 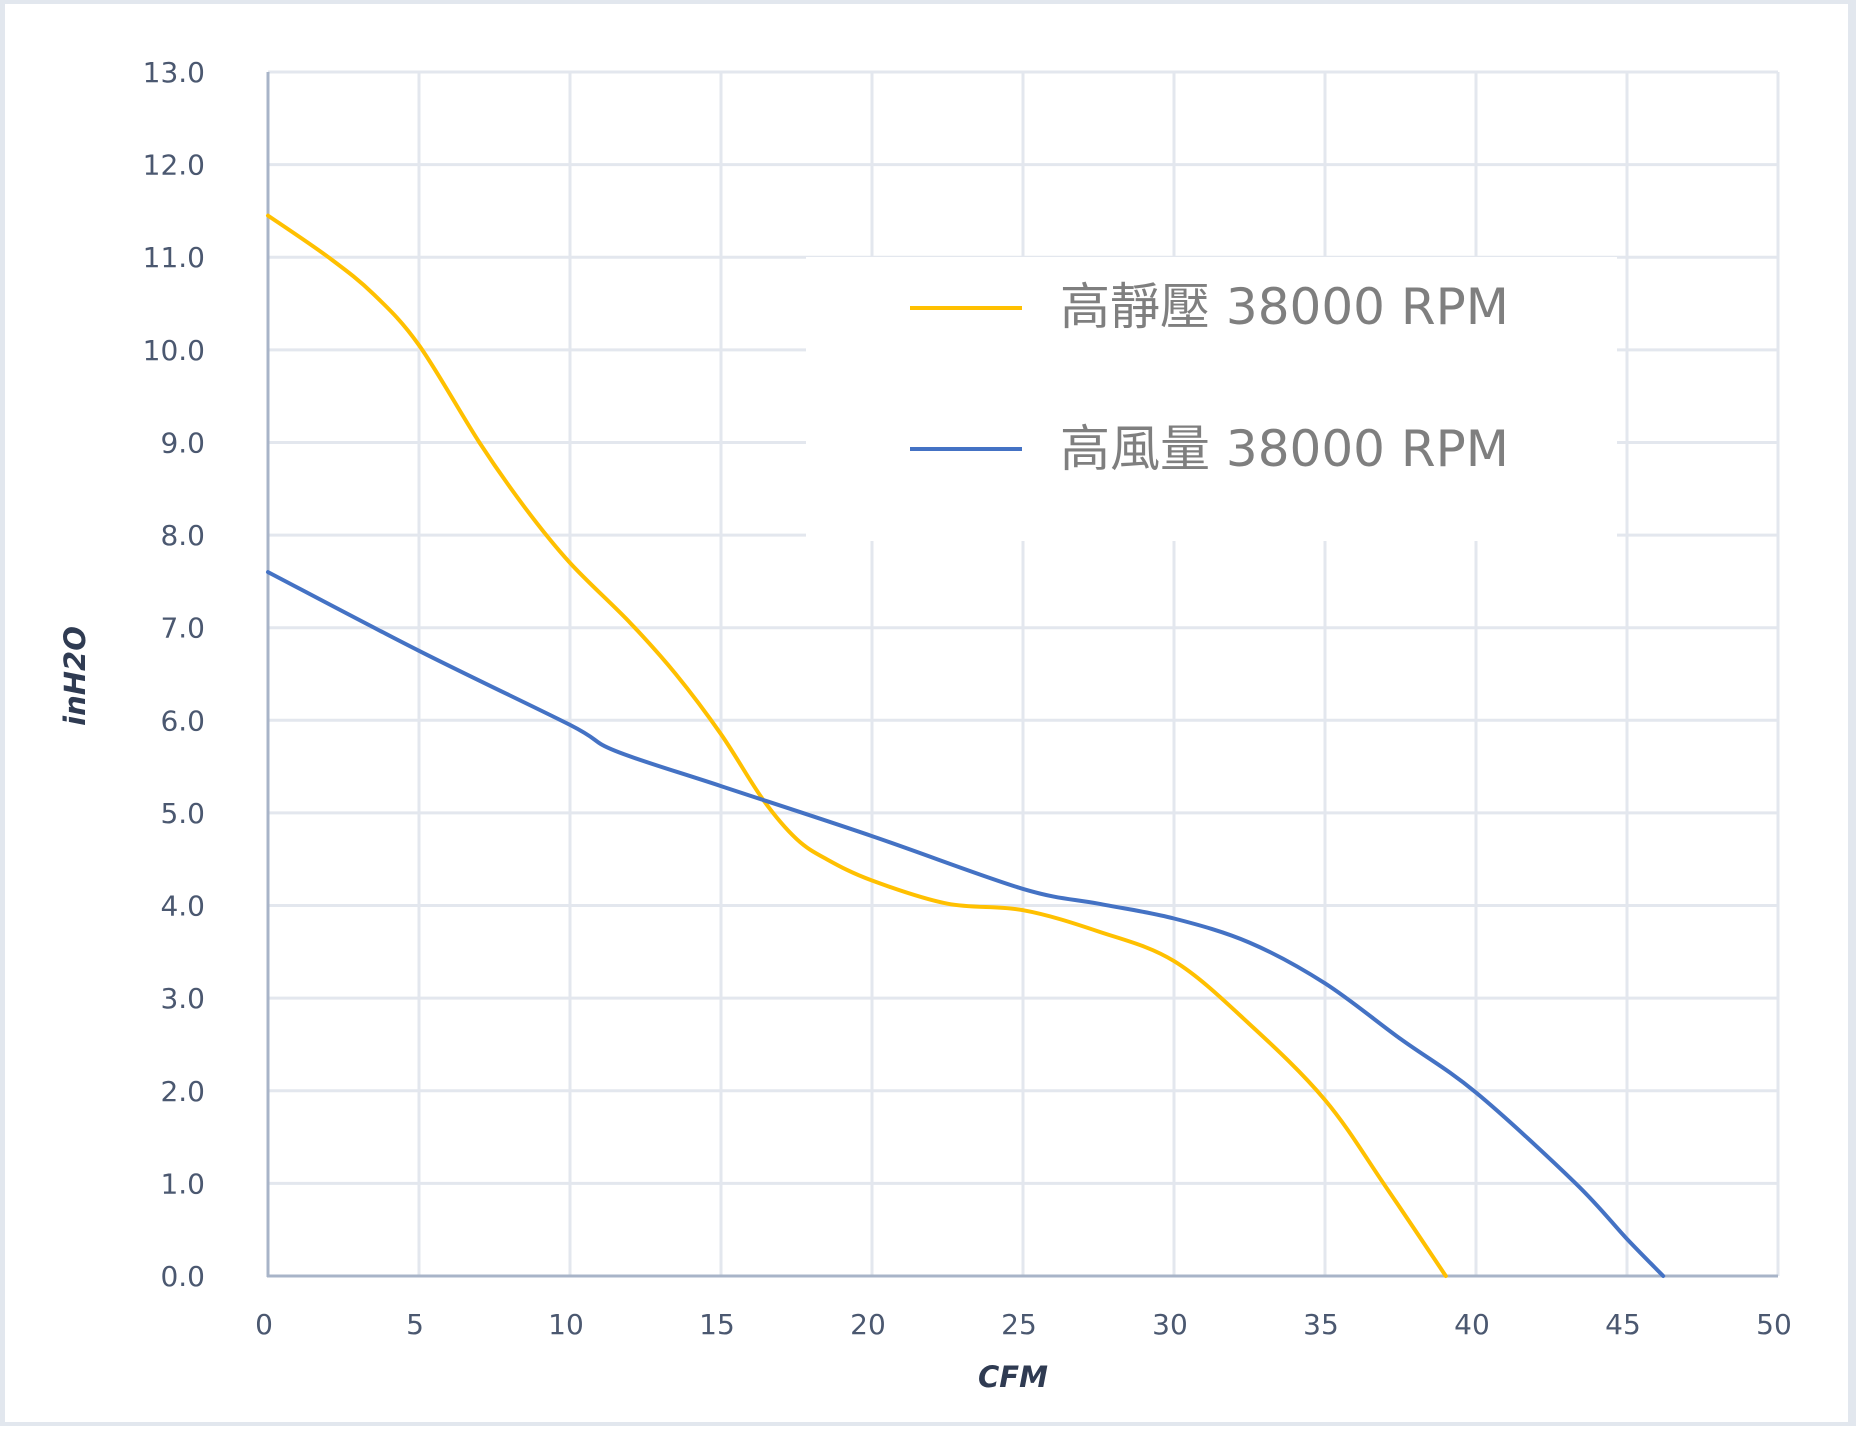 I want to click on x-tick-label: 20, so click(x=868, y=1324).